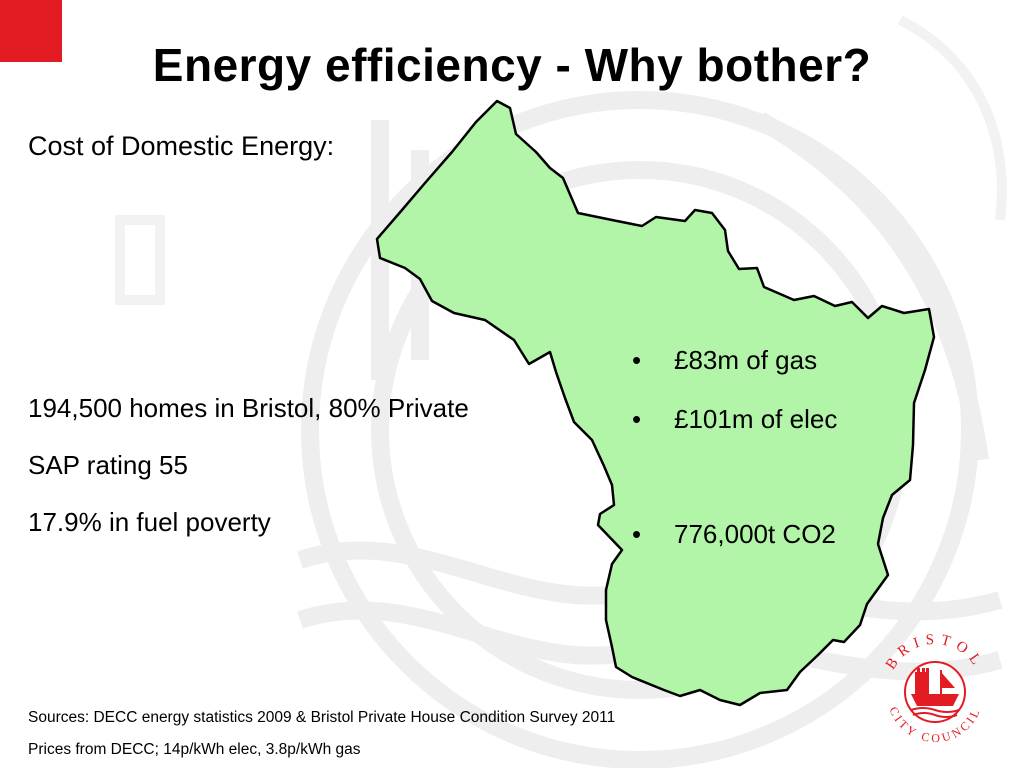  I want to click on bullet-text: £83m of gas, so click(746, 360).